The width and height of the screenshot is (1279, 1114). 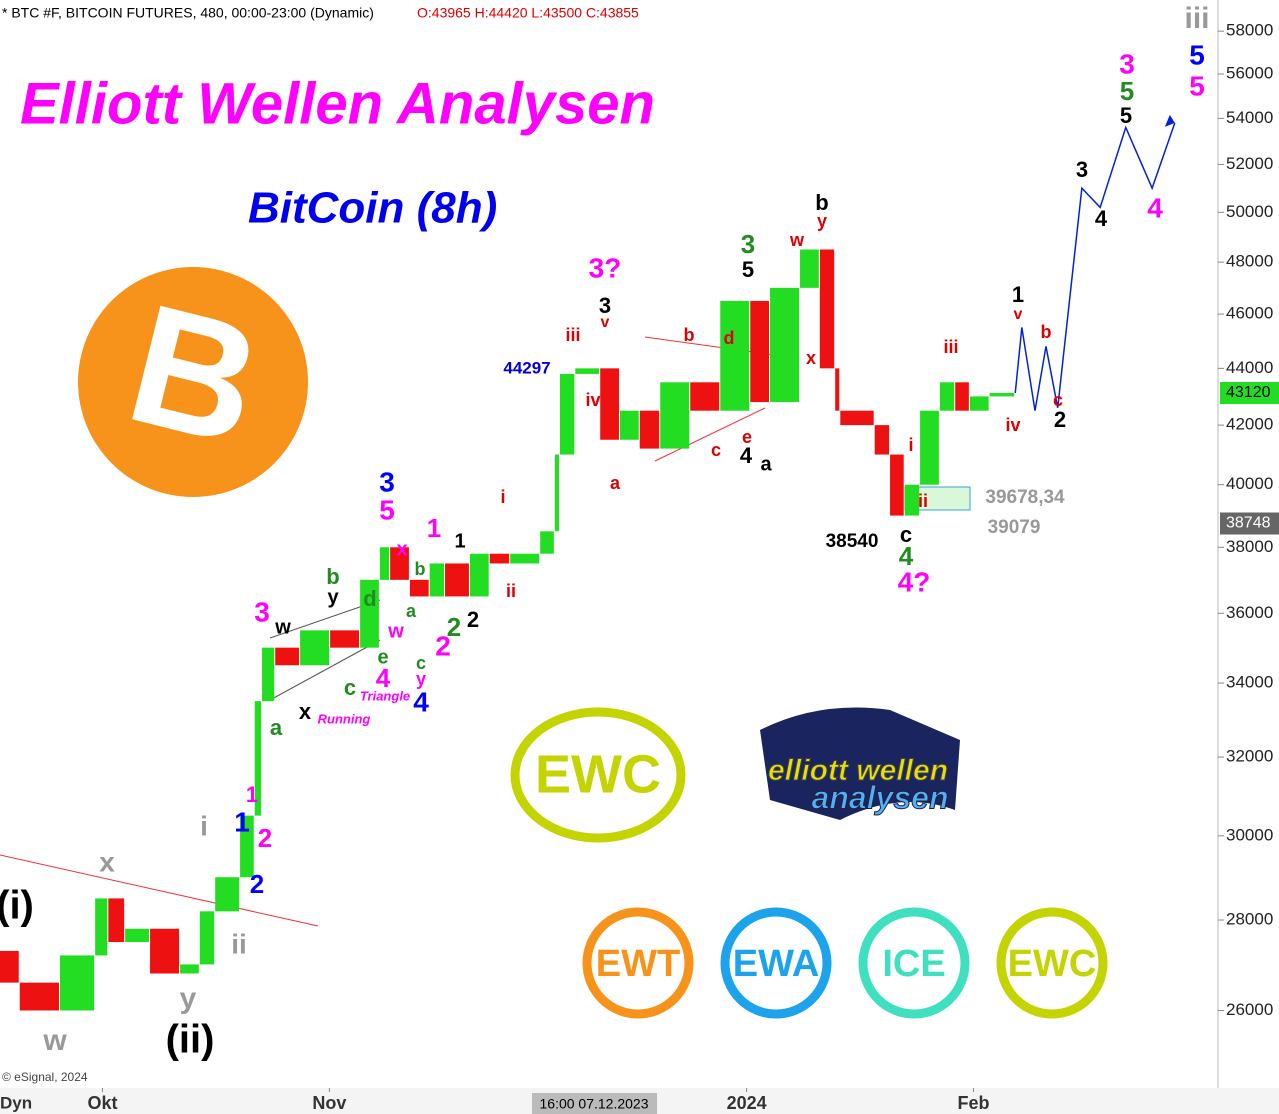 What do you see at coordinates (45, 1077) in the screenshot?
I see `copyright: © eSignal, 2024` at bounding box center [45, 1077].